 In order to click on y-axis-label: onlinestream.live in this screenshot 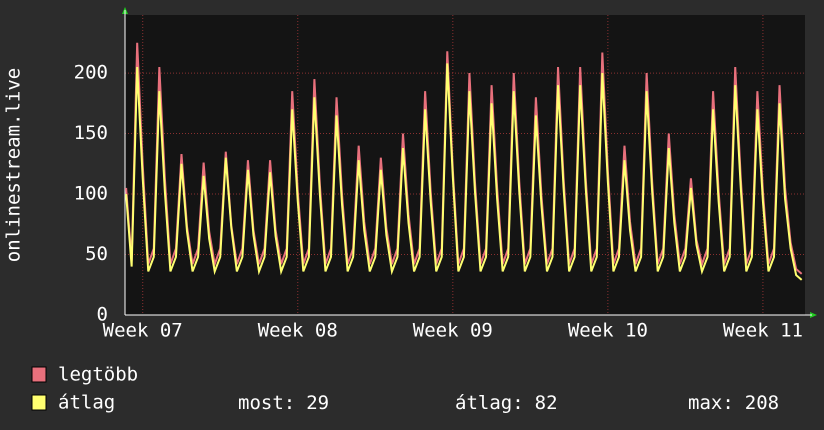, I will do `click(14, 165)`.